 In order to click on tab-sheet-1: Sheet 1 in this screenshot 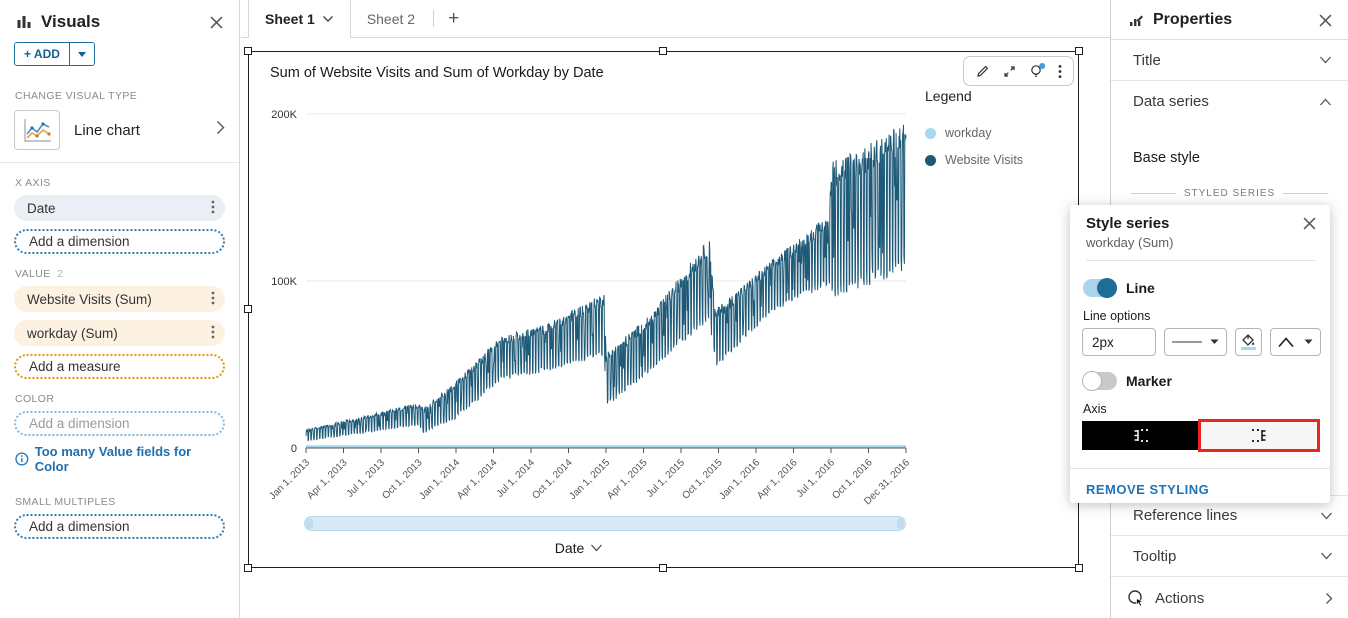, I will do `click(299, 19)`.